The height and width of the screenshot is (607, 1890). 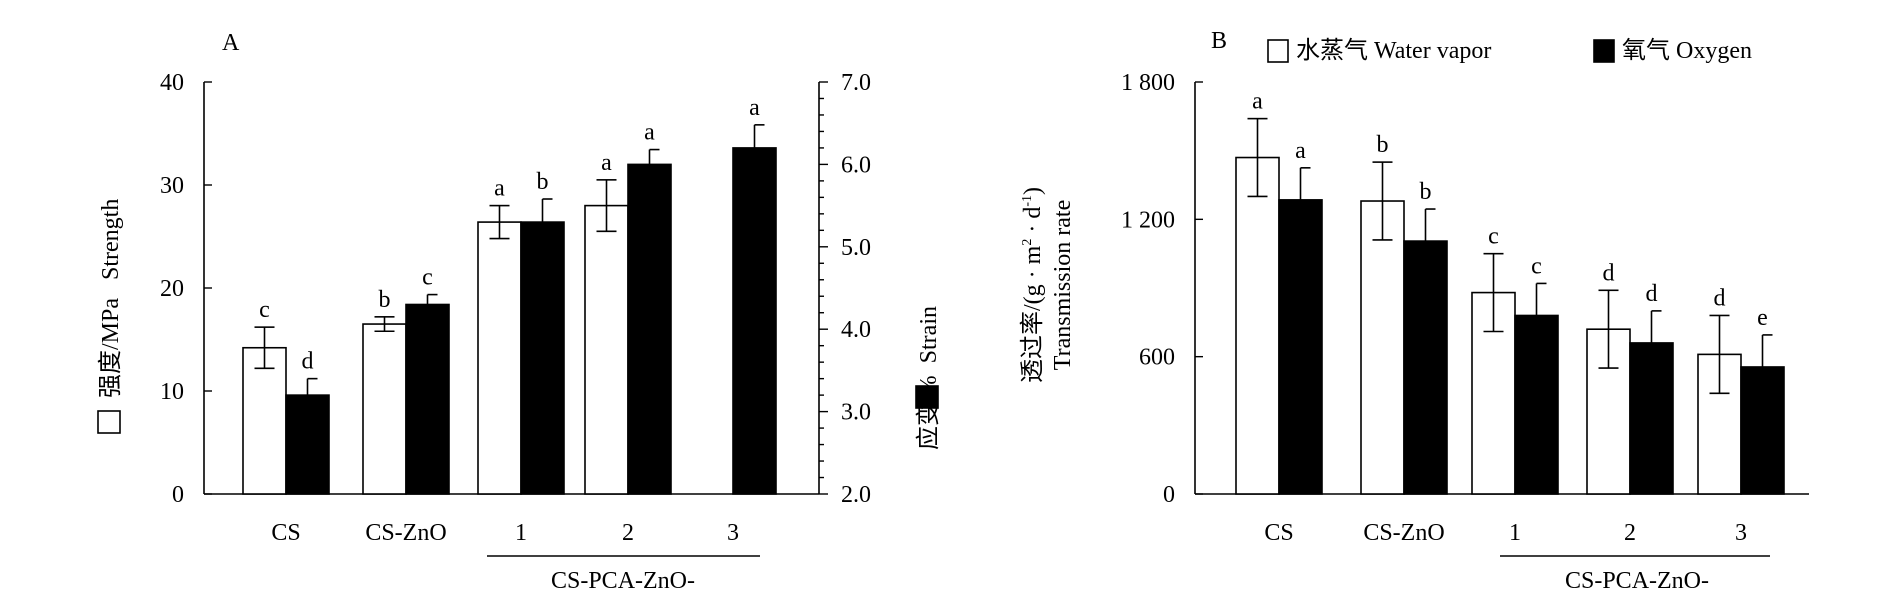 I want to click on panel-a-right-ticks: 2.0 3.0 4.0 5.0 6.0 7.0, so click(x=845, y=289).